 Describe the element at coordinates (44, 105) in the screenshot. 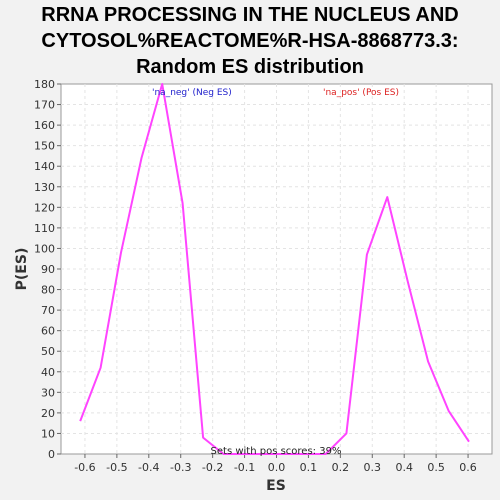

I see `y-tick-label: 170` at that location.